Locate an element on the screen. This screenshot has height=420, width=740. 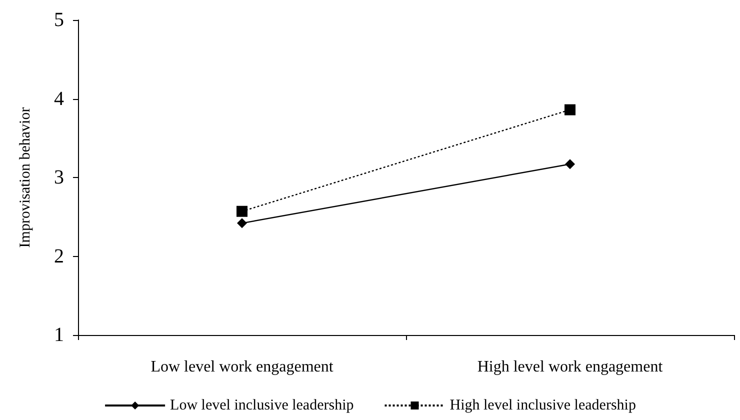
legend-label: High level inclusive leadership is located at coordinates (543, 406).